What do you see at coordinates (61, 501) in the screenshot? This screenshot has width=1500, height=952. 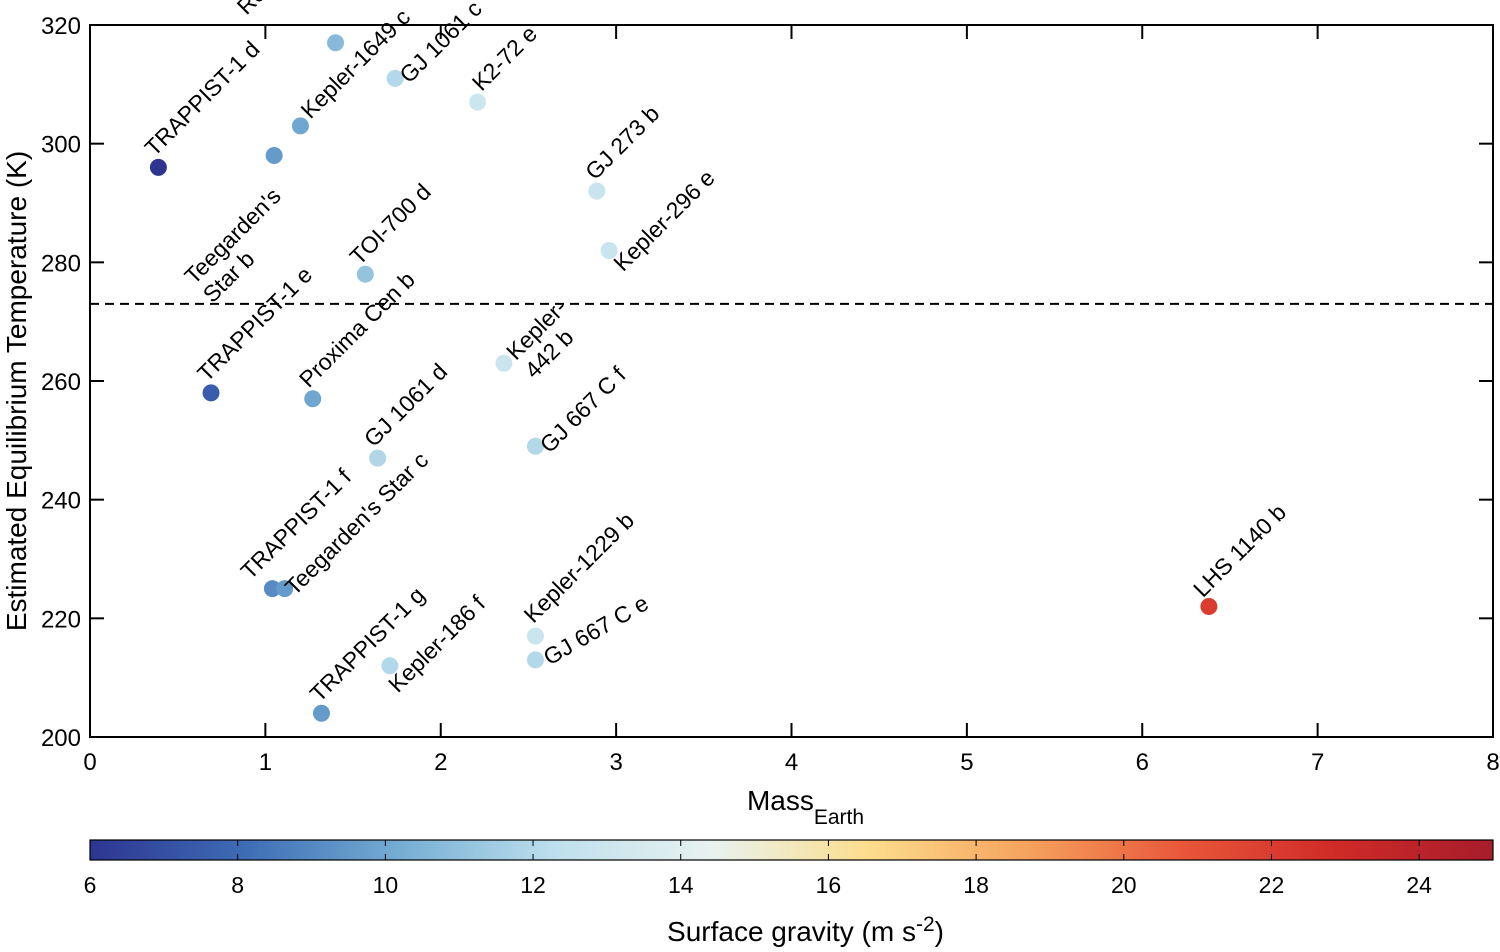 I see `y-tick-label: 240` at bounding box center [61, 501].